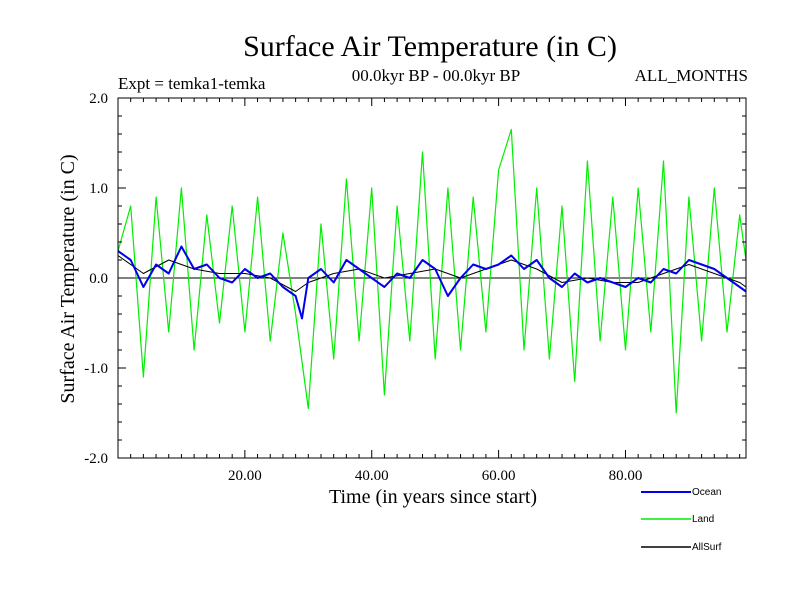 The image size is (800, 600). Describe the element at coordinates (432, 282) in the screenshot. I see `series-line-ocean` at that location.